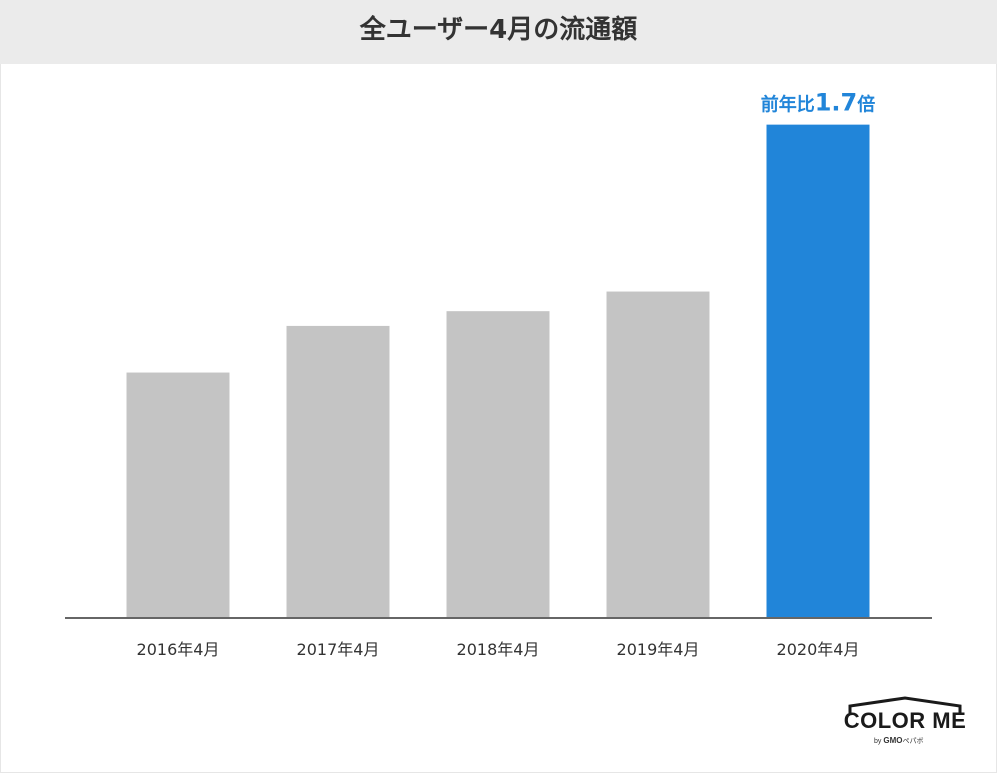  What do you see at coordinates (658, 649) in the screenshot?
I see `x-tick-label: 2019年4月` at bounding box center [658, 649].